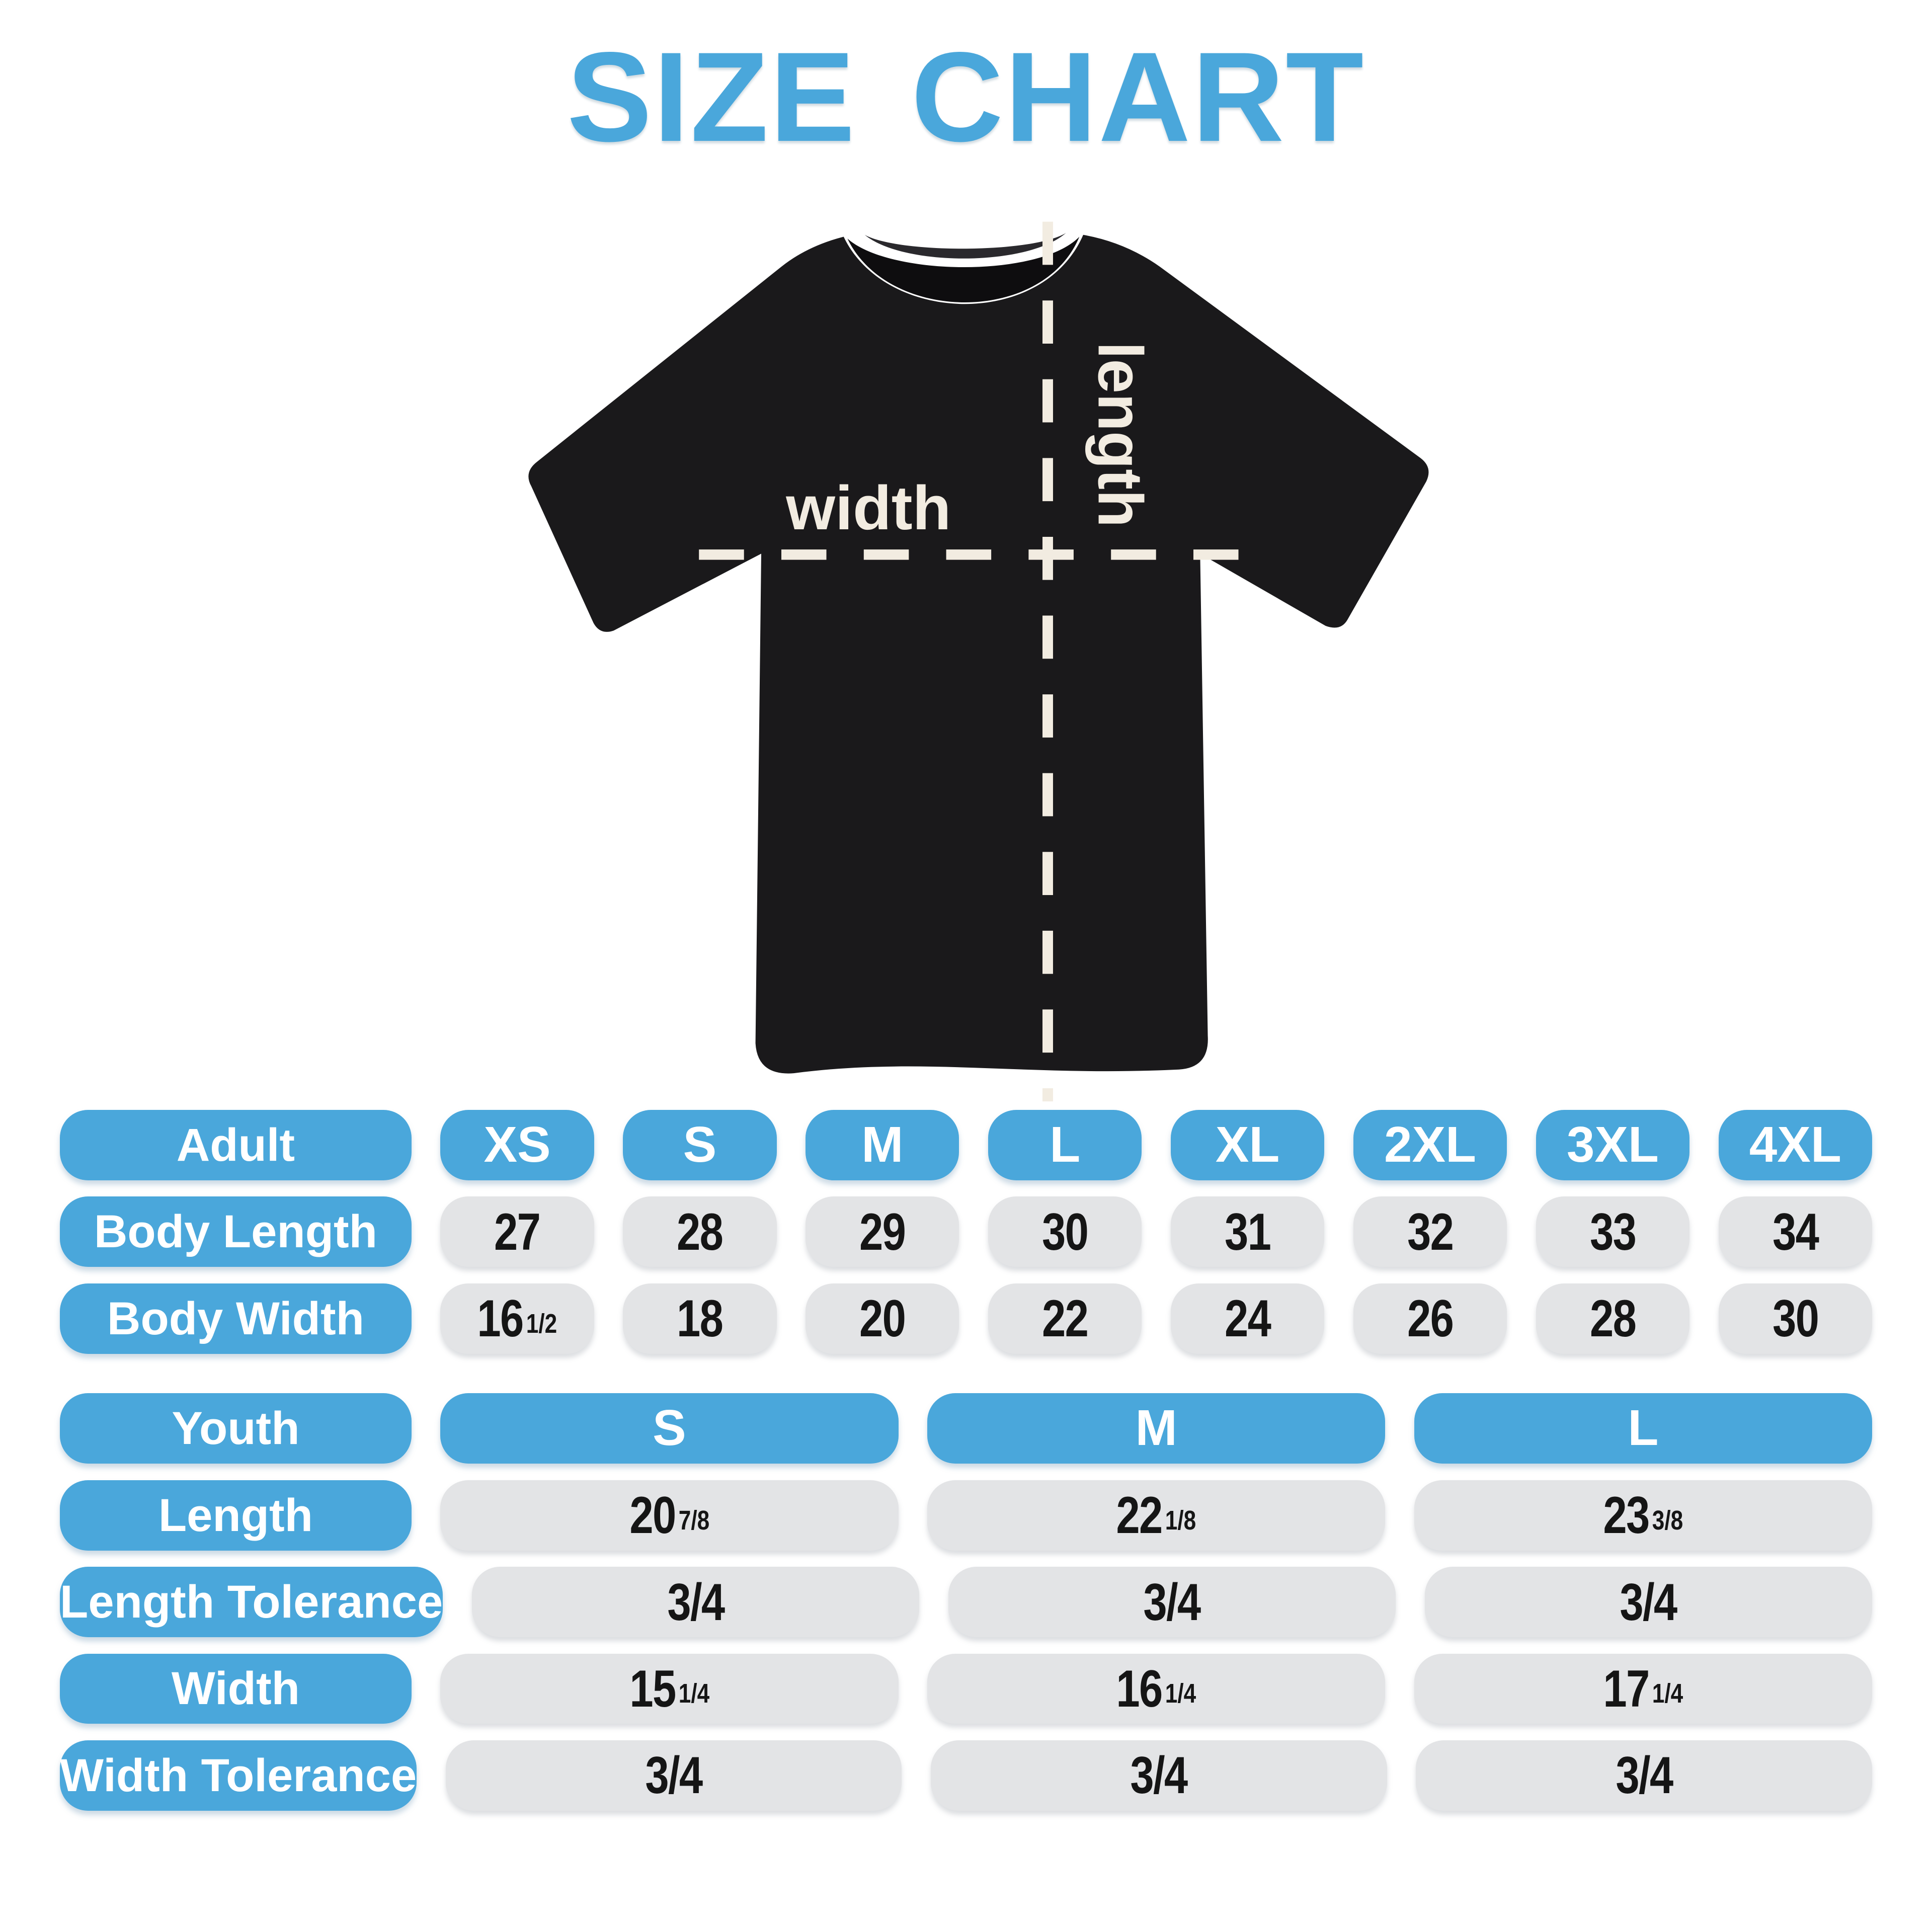 The height and width of the screenshot is (1932, 1932). What do you see at coordinates (1643, 1688) in the screenshot?
I see `size-value-cell: 17 1/4` at bounding box center [1643, 1688].